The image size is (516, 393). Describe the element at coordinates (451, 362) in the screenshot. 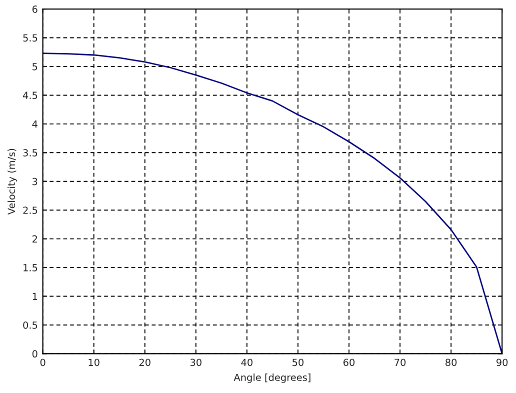

I see `x-tick-label: 80` at that location.